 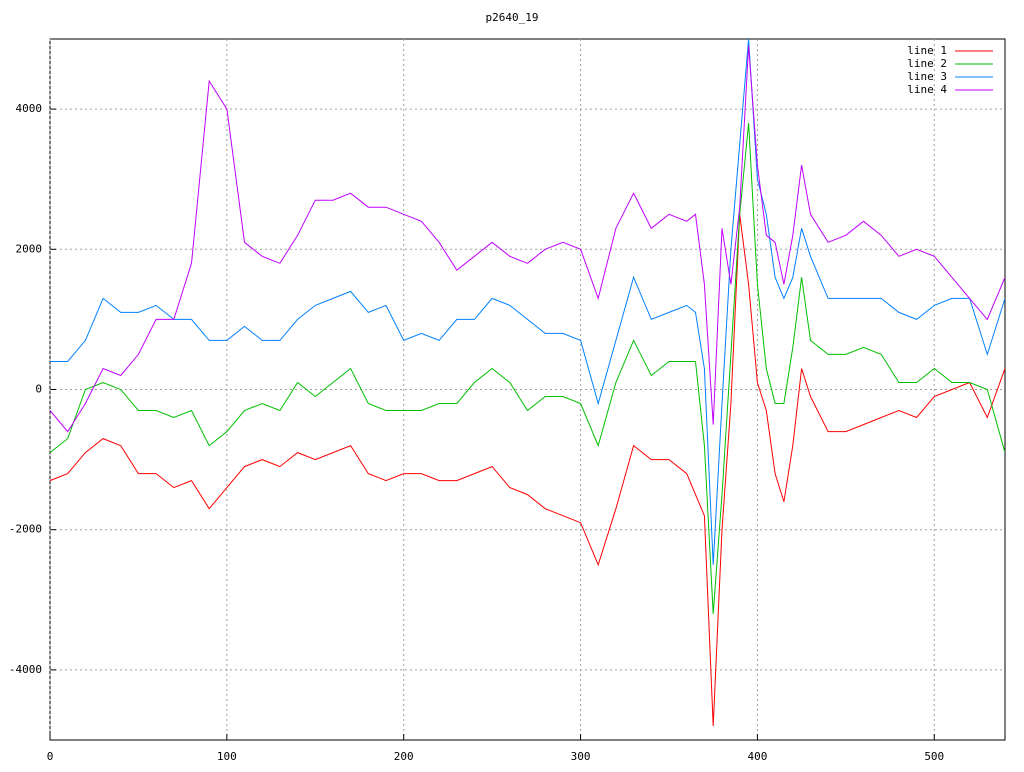 I want to click on legend-label: line 4, so click(x=927, y=89).